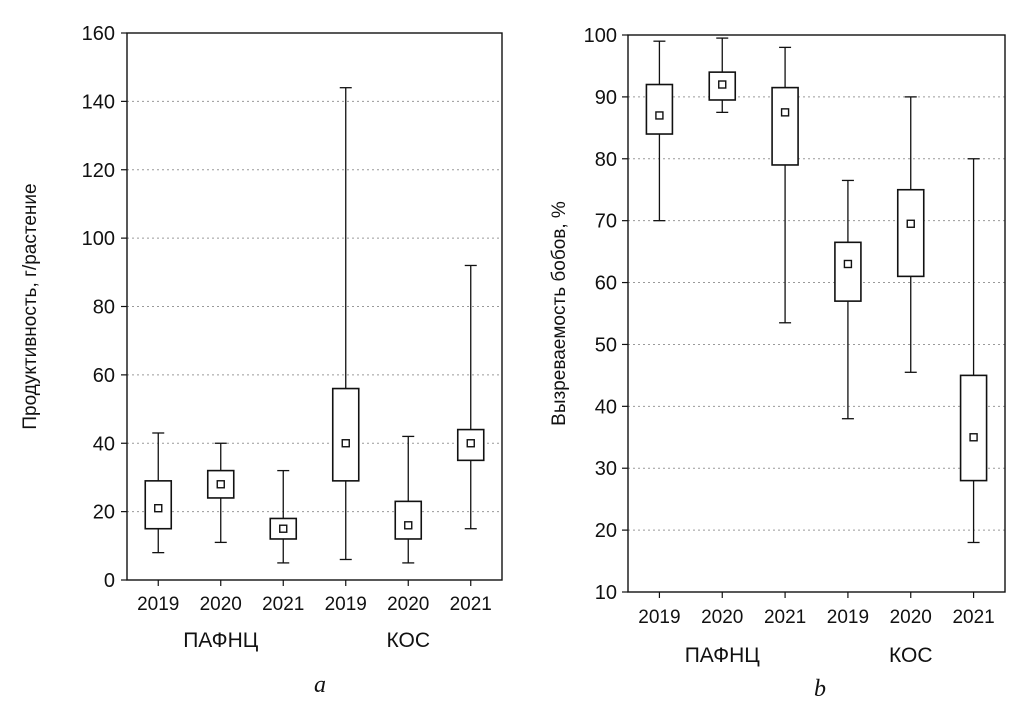 Image resolution: width=1024 pixels, height=704 pixels. What do you see at coordinates (606, 345) in the screenshot?
I see `y-tick-label: 50` at bounding box center [606, 345].